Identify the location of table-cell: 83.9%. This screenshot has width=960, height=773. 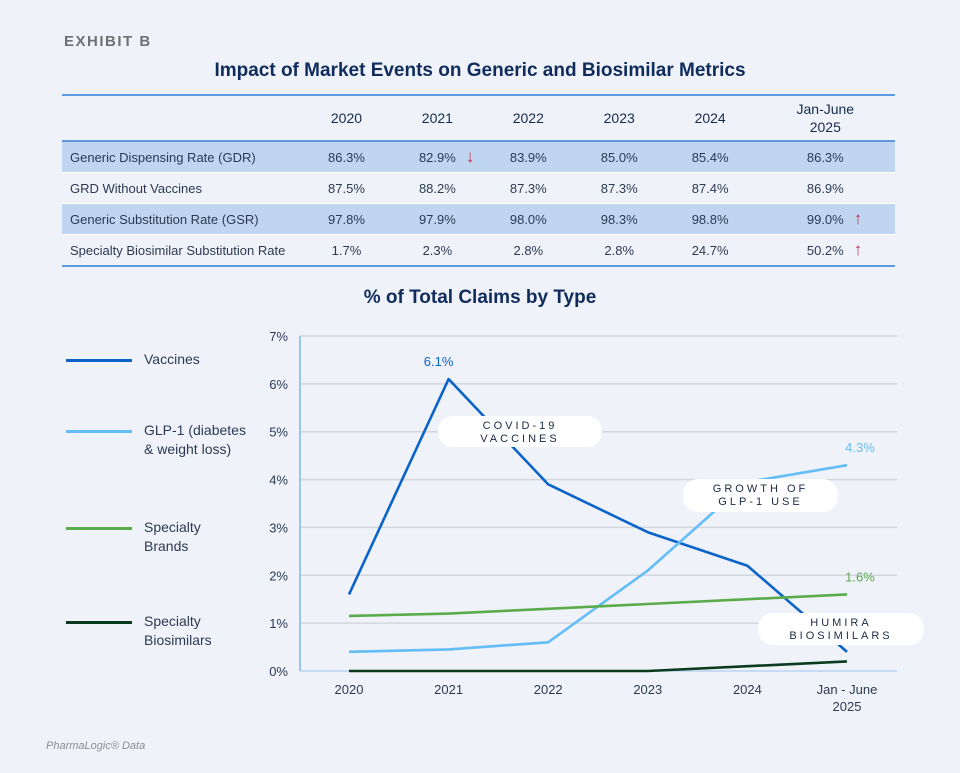
(528, 157).